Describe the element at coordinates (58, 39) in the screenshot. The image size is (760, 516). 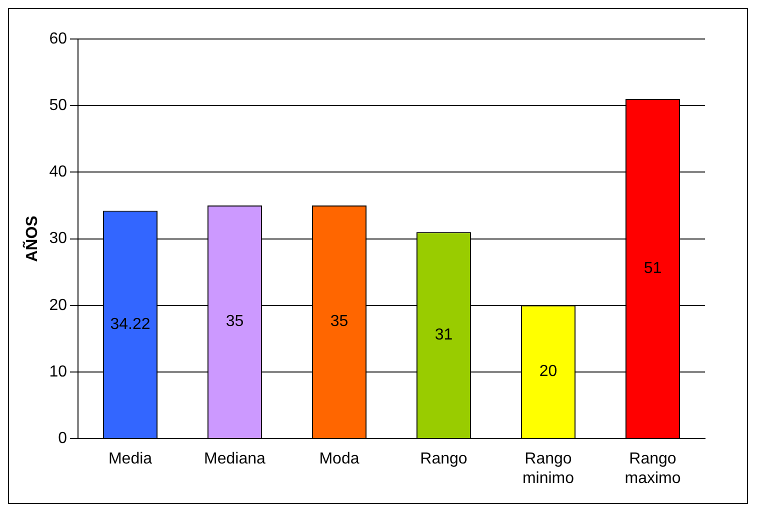
I see `y-tick-label: 60` at that location.